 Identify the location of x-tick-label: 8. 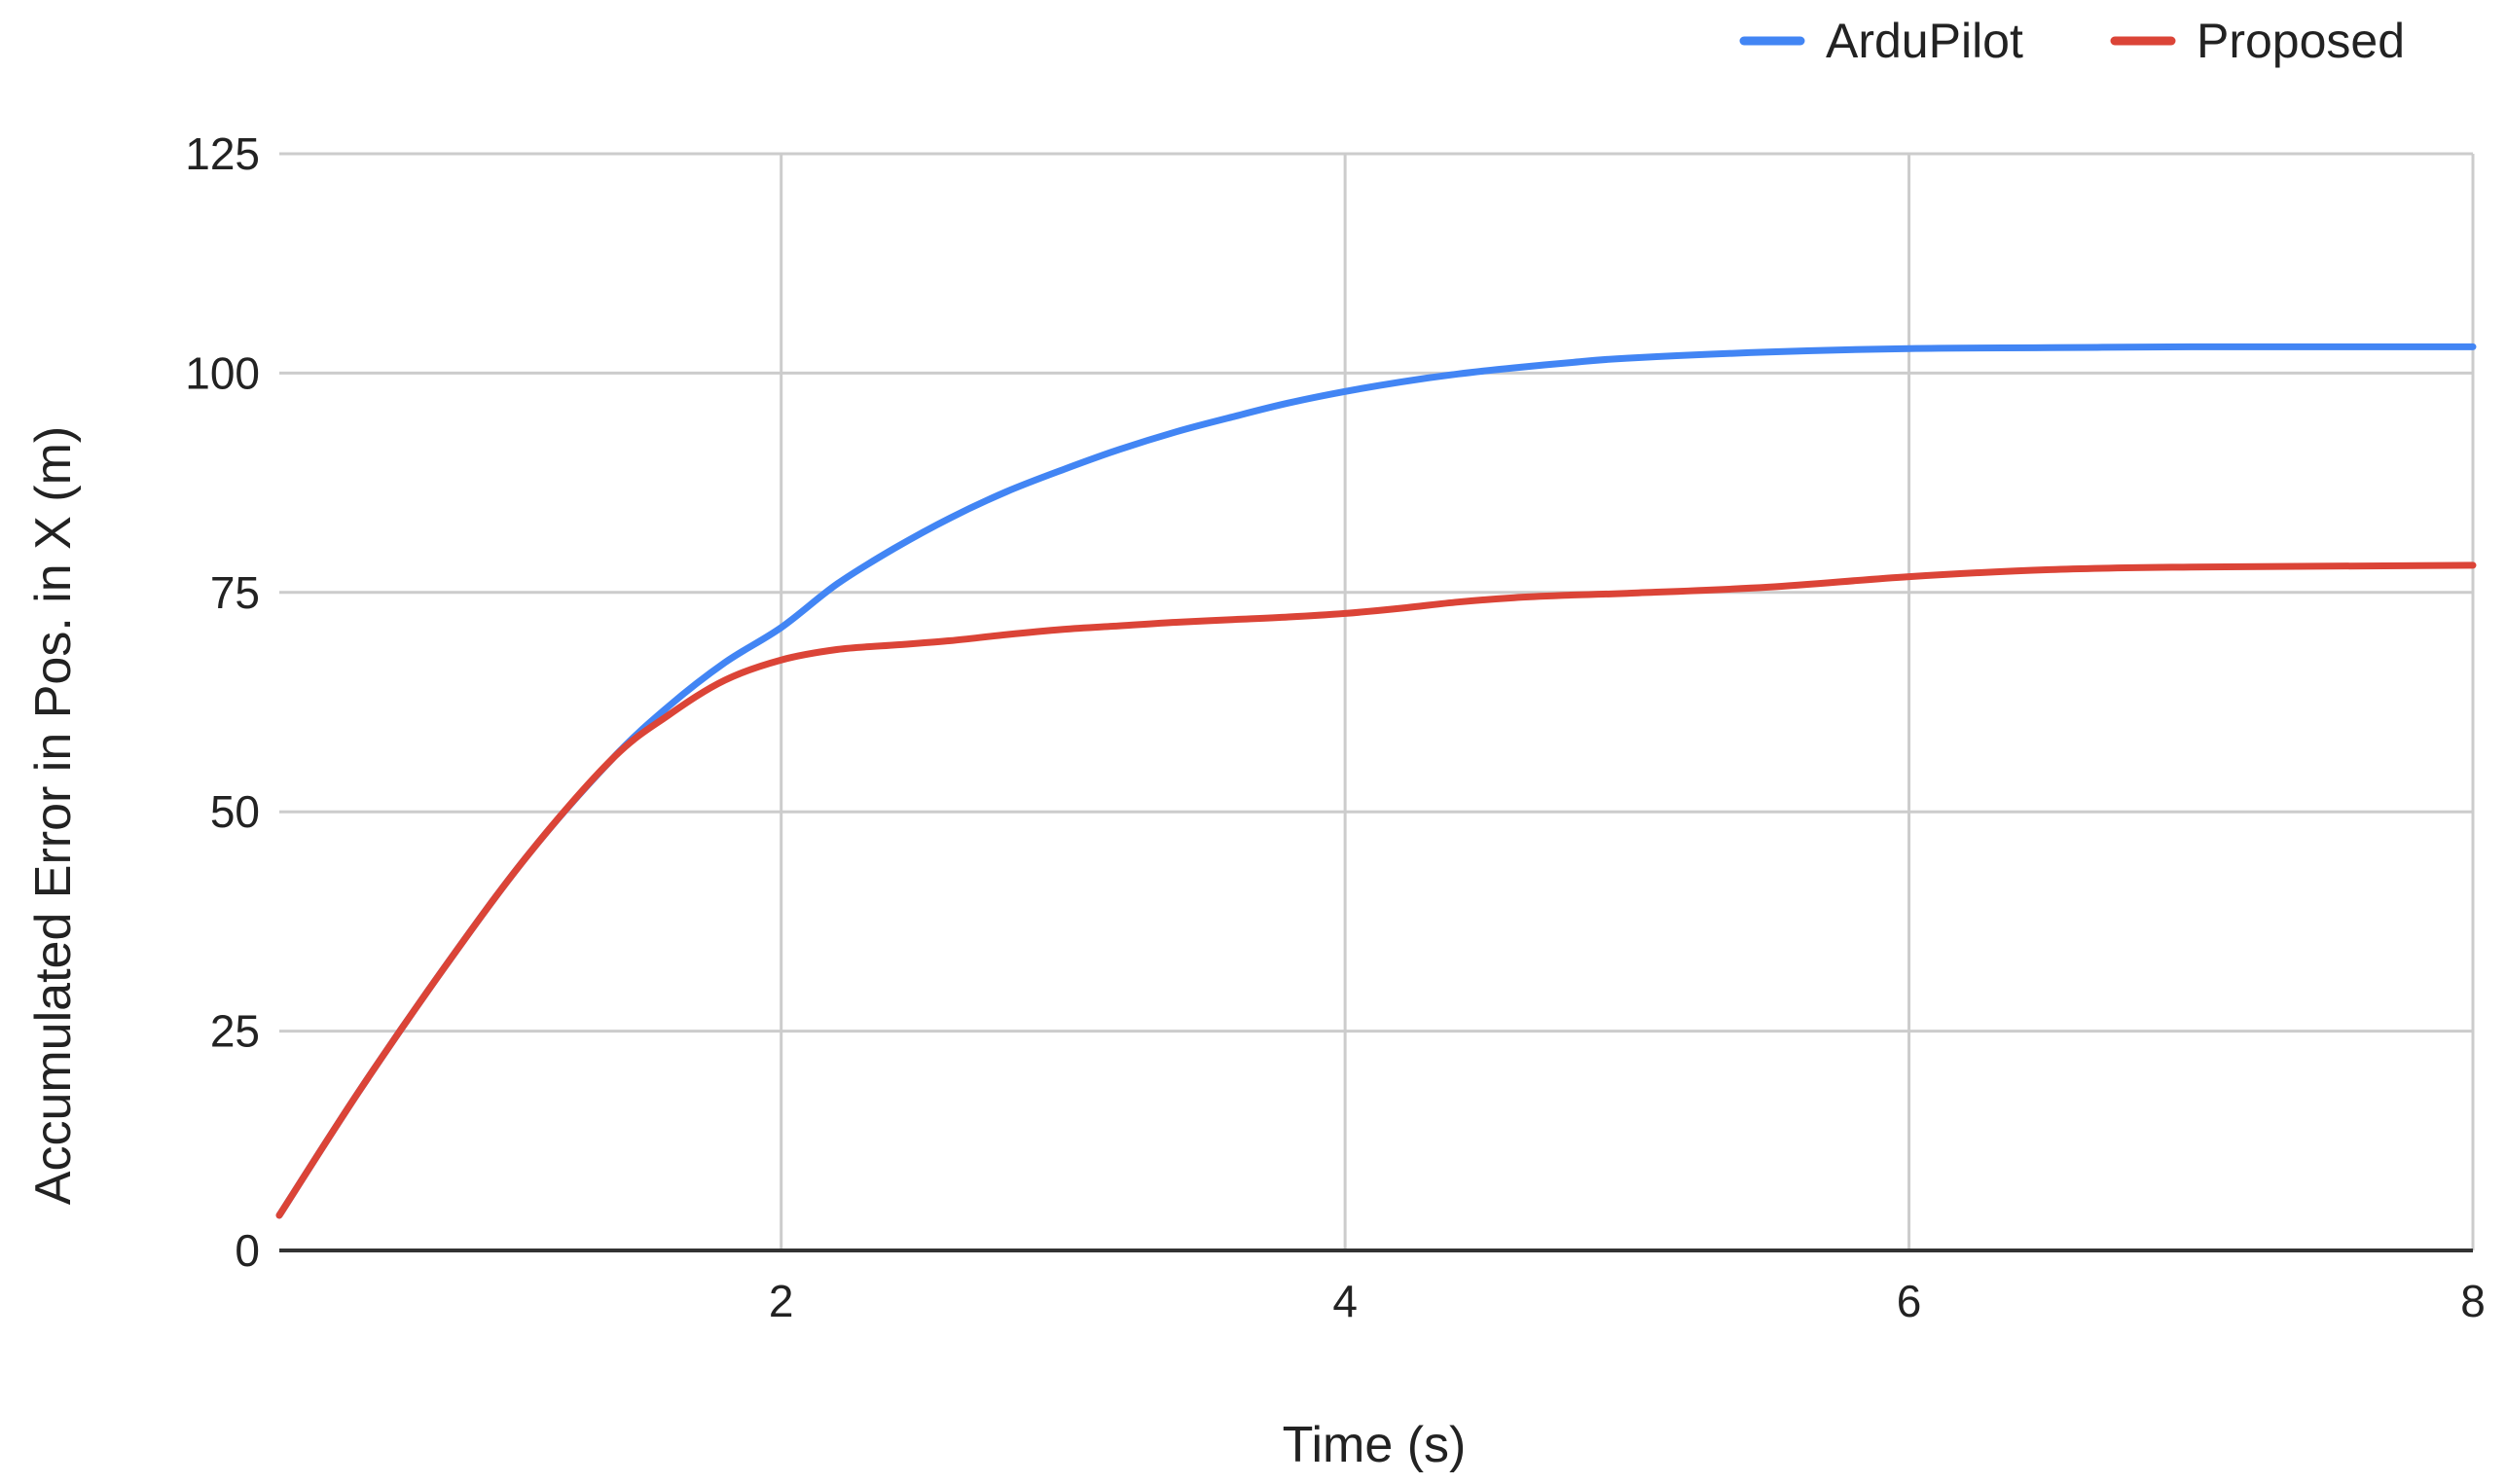
(2473, 1301).